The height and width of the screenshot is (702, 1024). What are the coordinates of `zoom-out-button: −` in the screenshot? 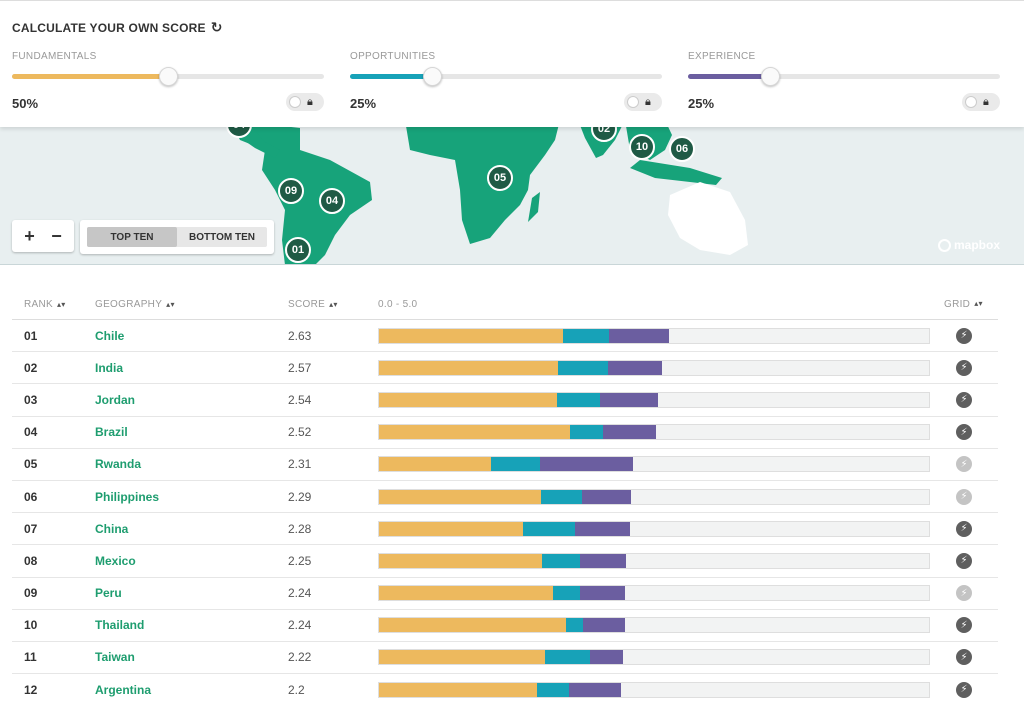 It's located at (56, 236).